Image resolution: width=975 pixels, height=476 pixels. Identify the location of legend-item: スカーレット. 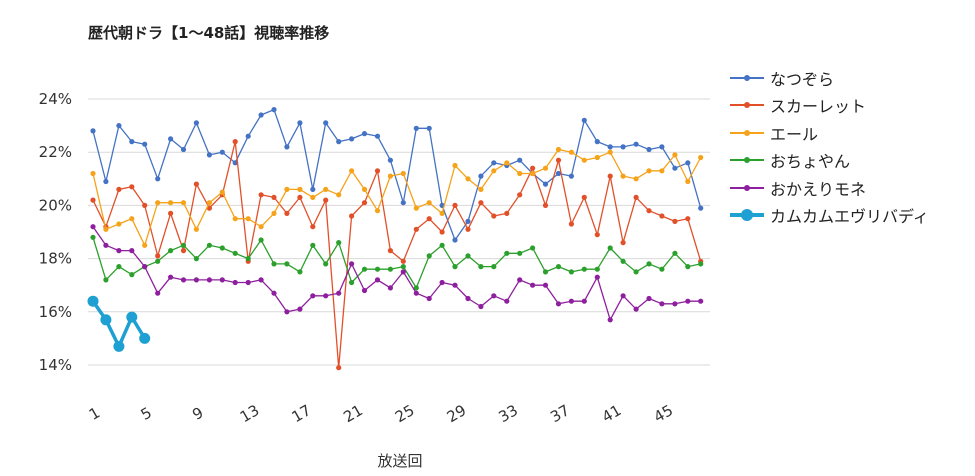
(829, 106).